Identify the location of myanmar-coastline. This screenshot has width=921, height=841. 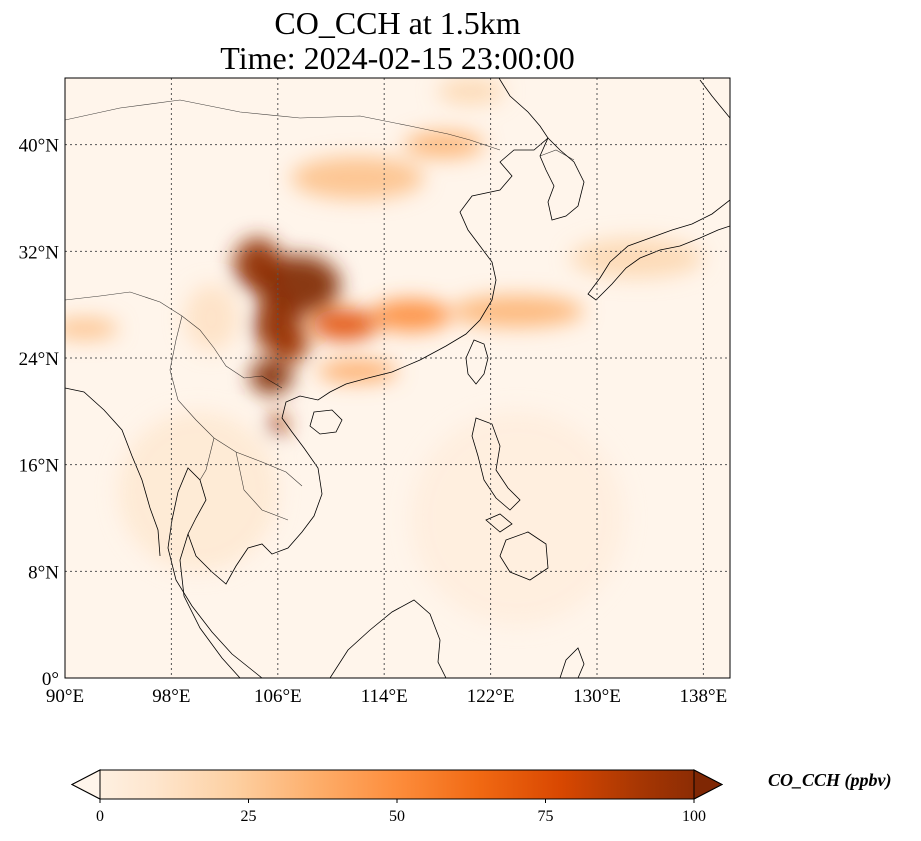
(113, 472).